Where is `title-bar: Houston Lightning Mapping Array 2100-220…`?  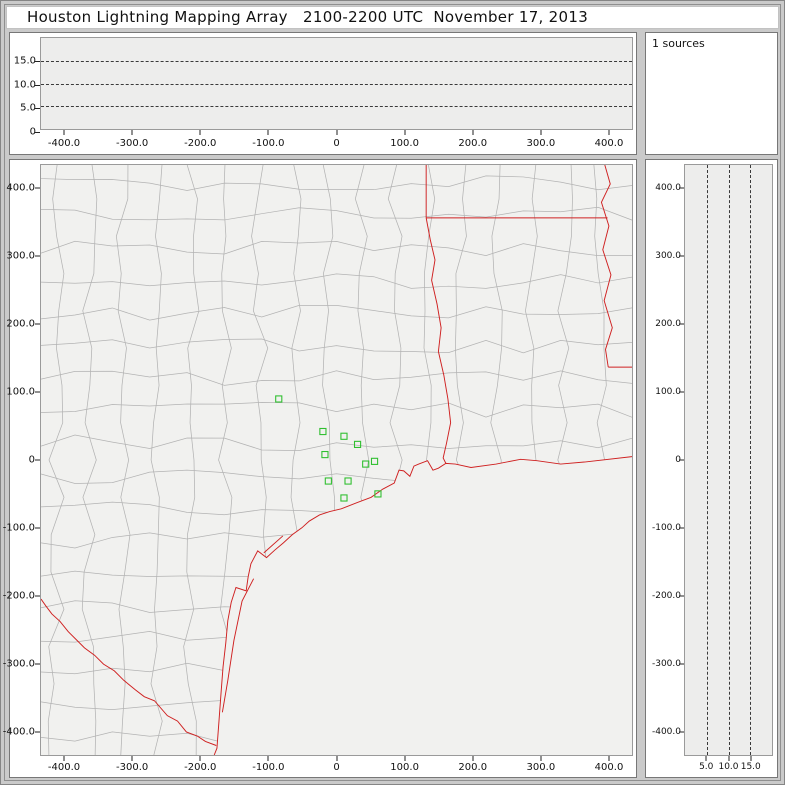 title-bar: Houston Lightning Mapping Array 2100-220… is located at coordinates (392, 17).